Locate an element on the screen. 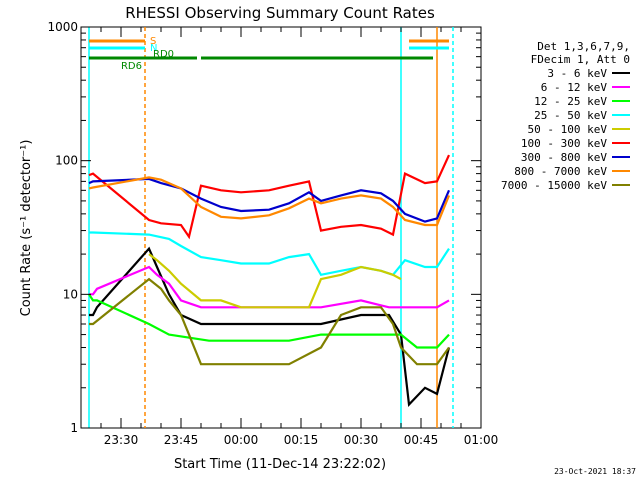 This screenshot has width=640, height=480. legend-item: 800 - 7000 keV is located at coordinates (545, 171).